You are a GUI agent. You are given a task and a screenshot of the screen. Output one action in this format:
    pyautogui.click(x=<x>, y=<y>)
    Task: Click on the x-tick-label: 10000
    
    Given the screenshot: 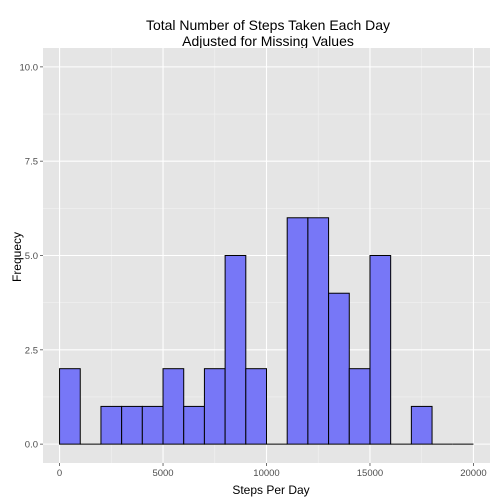 What is the action you would take?
    pyautogui.click(x=266, y=473)
    